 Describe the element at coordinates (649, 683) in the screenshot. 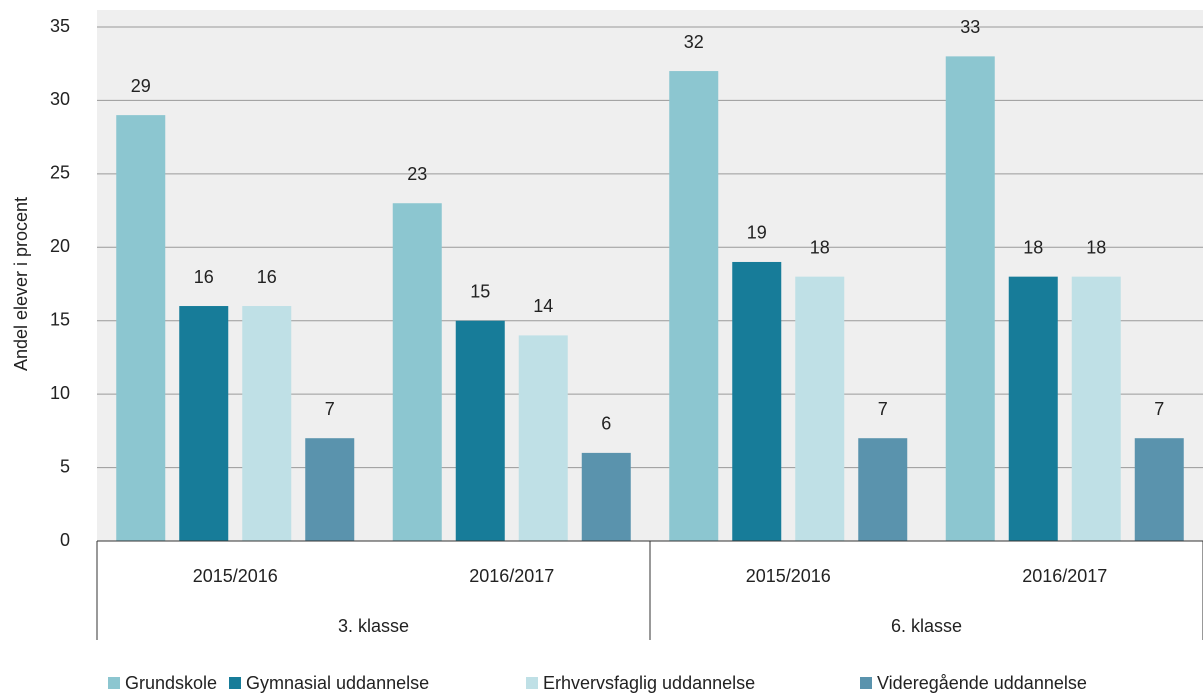

I see `legend-label: Erhvervsfaglig uddannelse` at that location.